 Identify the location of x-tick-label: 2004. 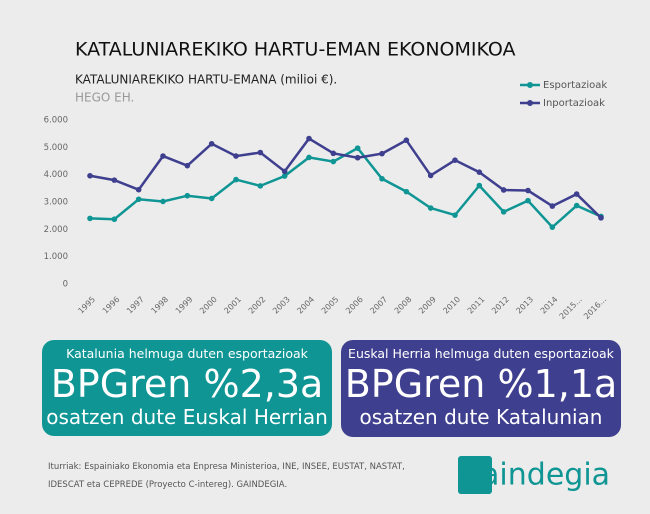
(305, 305).